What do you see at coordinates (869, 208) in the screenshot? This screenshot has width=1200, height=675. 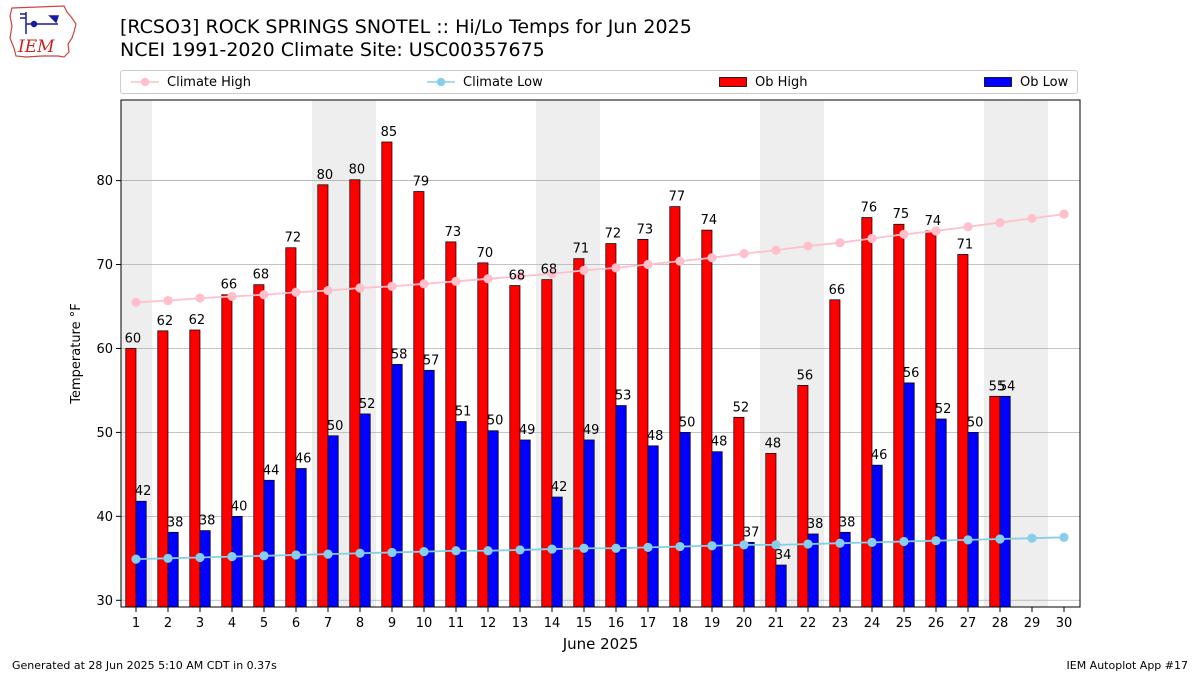 I see `ob-high-data-label: 76` at bounding box center [869, 208].